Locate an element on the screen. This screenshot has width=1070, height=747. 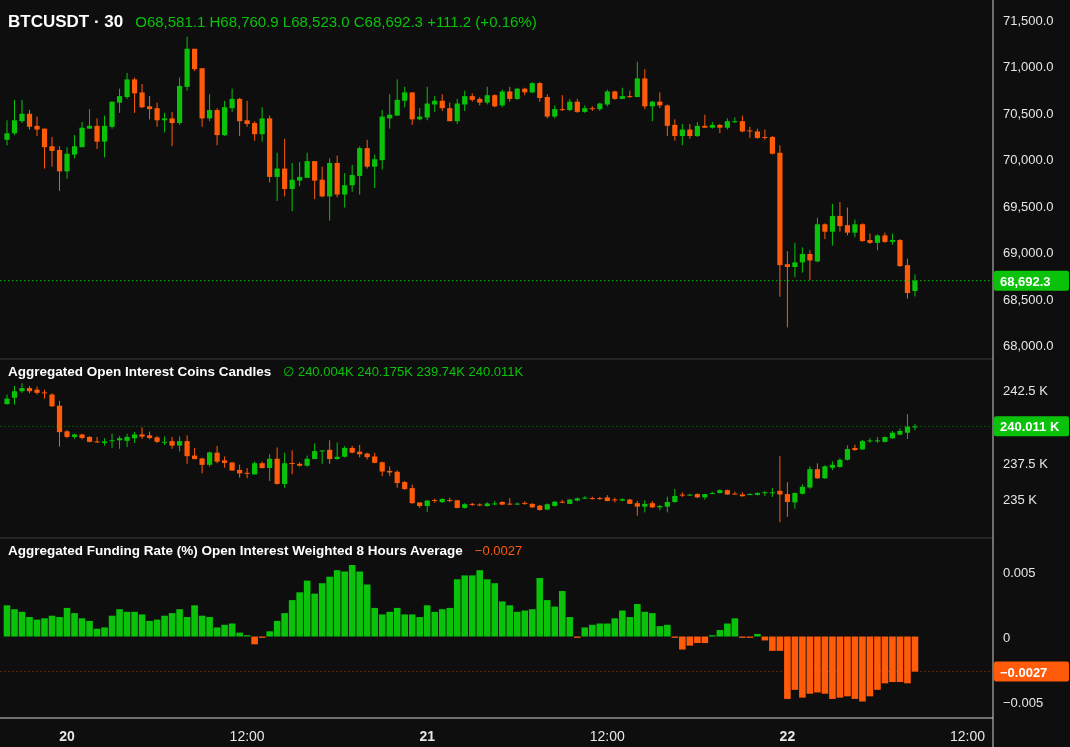
chart-title: Aggregated Open Interest Coins Candles is located at coordinates (140, 371).